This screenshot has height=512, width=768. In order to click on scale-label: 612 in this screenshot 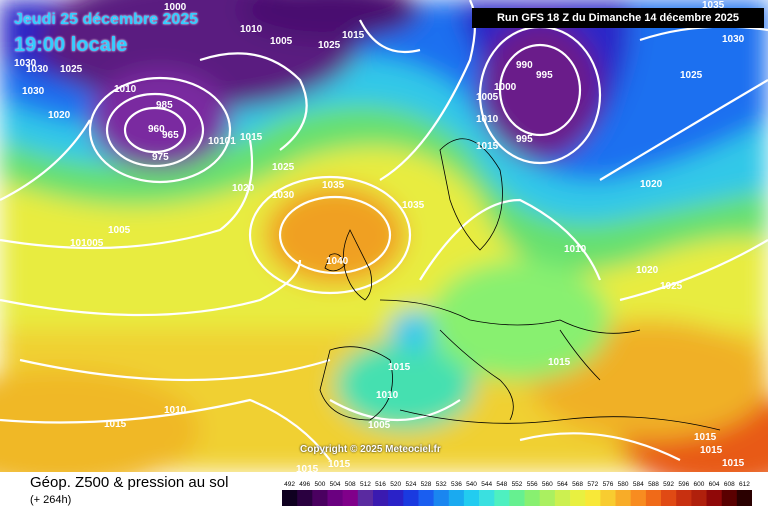, I will do `click(744, 484)`.